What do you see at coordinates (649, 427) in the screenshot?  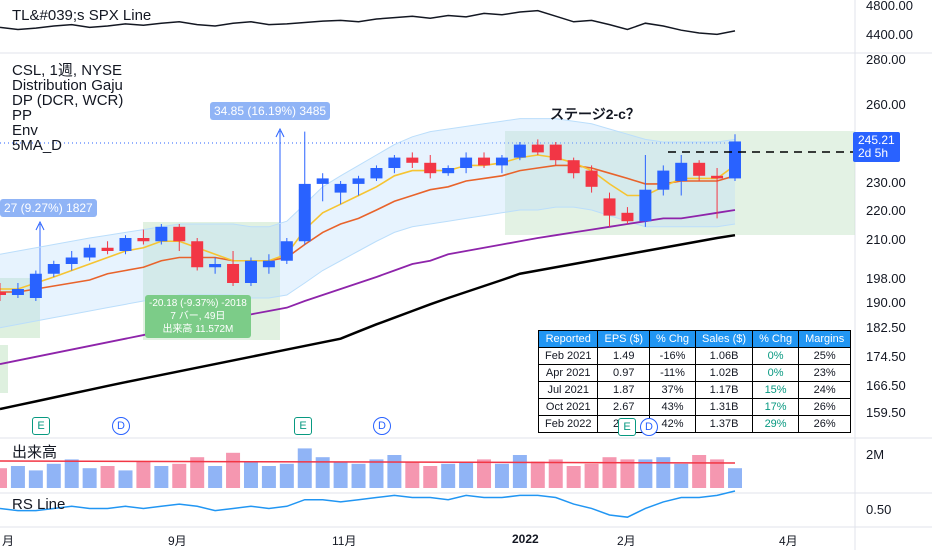 I see `dividend-event-3: D` at bounding box center [649, 427].